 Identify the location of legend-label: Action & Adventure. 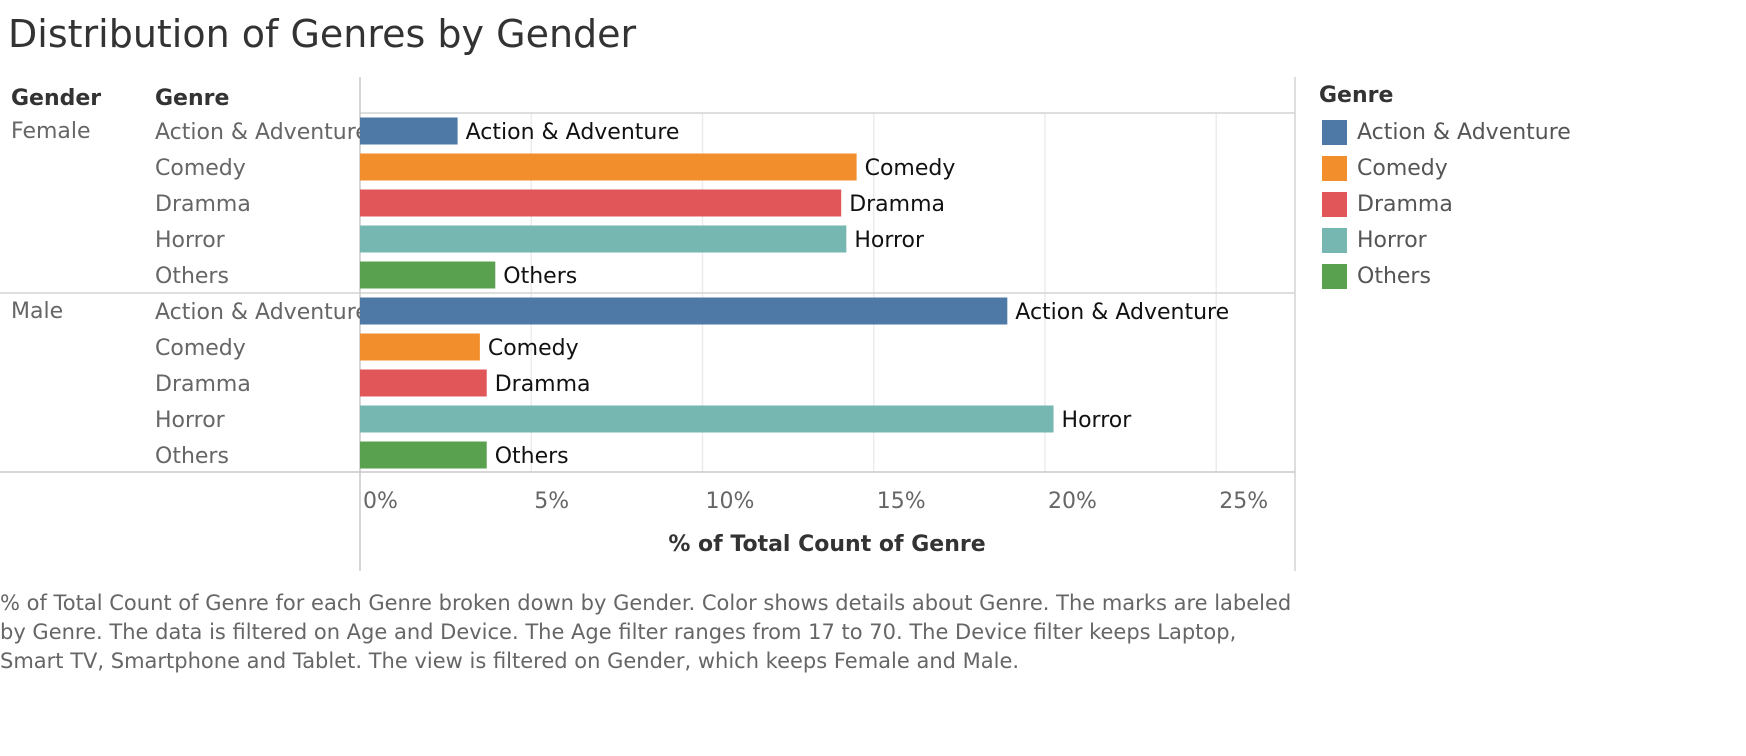
(1464, 132).